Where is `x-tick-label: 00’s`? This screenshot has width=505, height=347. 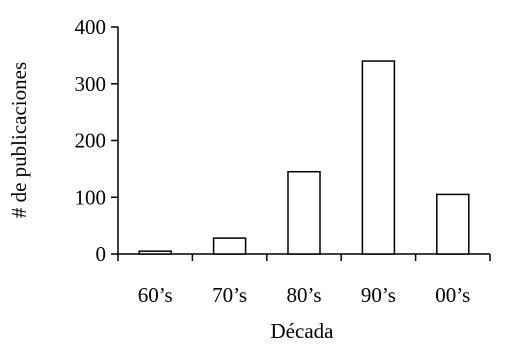
x-tick-label: 00’s is located at coordinates (452, 295).